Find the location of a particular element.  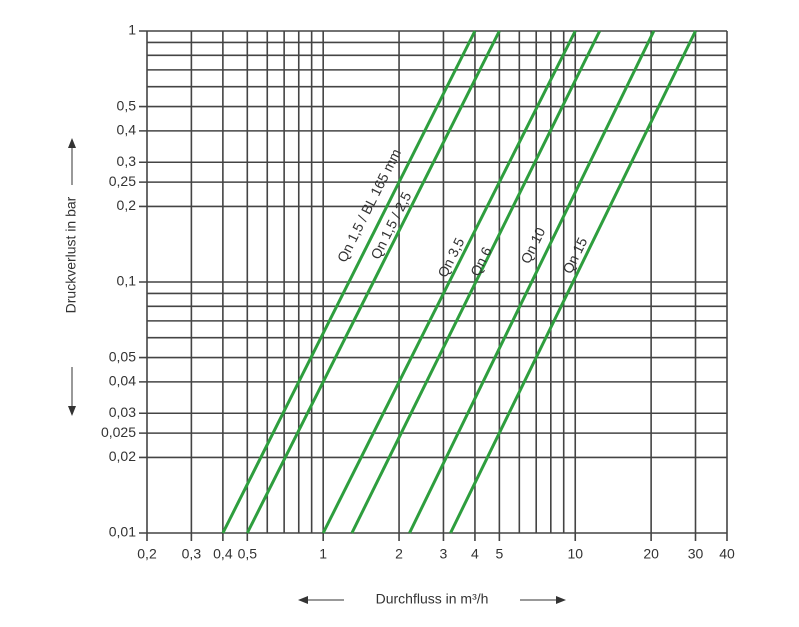

y-tick-label: 0,3 is located at coordinates (127, 161).